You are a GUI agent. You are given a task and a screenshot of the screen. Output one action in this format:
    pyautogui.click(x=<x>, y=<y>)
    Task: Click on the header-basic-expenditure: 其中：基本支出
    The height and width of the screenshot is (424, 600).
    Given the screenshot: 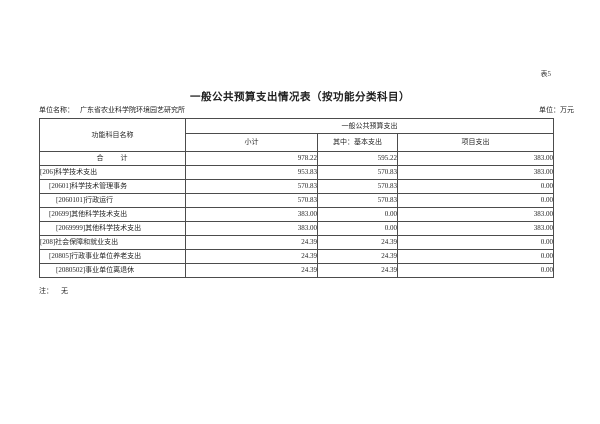 What is the action you would take?
    pyautogui.click(x=357, y=142)
    